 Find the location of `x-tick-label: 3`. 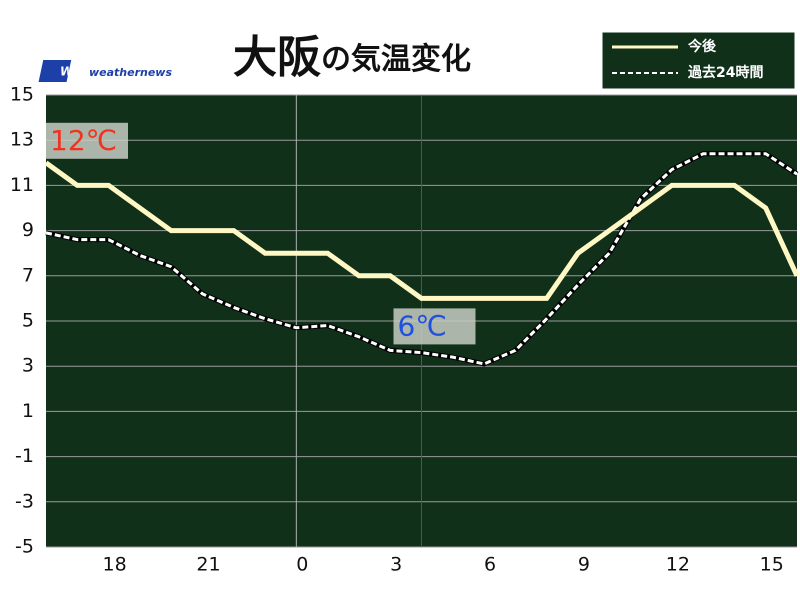

x-tick-label: 3 is located at coordinates (396, 565).